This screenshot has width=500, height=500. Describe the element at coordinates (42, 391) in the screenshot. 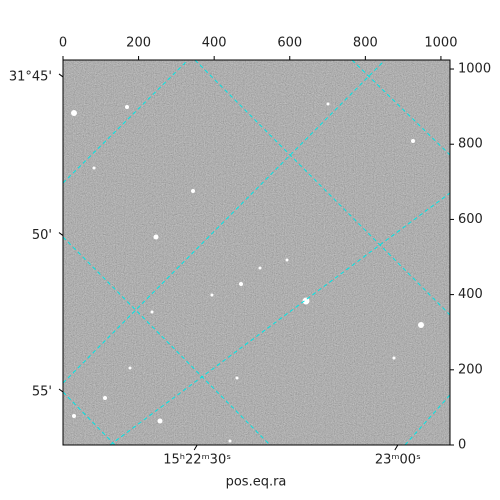

I see `world-y-tick-label: 55'` at that location.